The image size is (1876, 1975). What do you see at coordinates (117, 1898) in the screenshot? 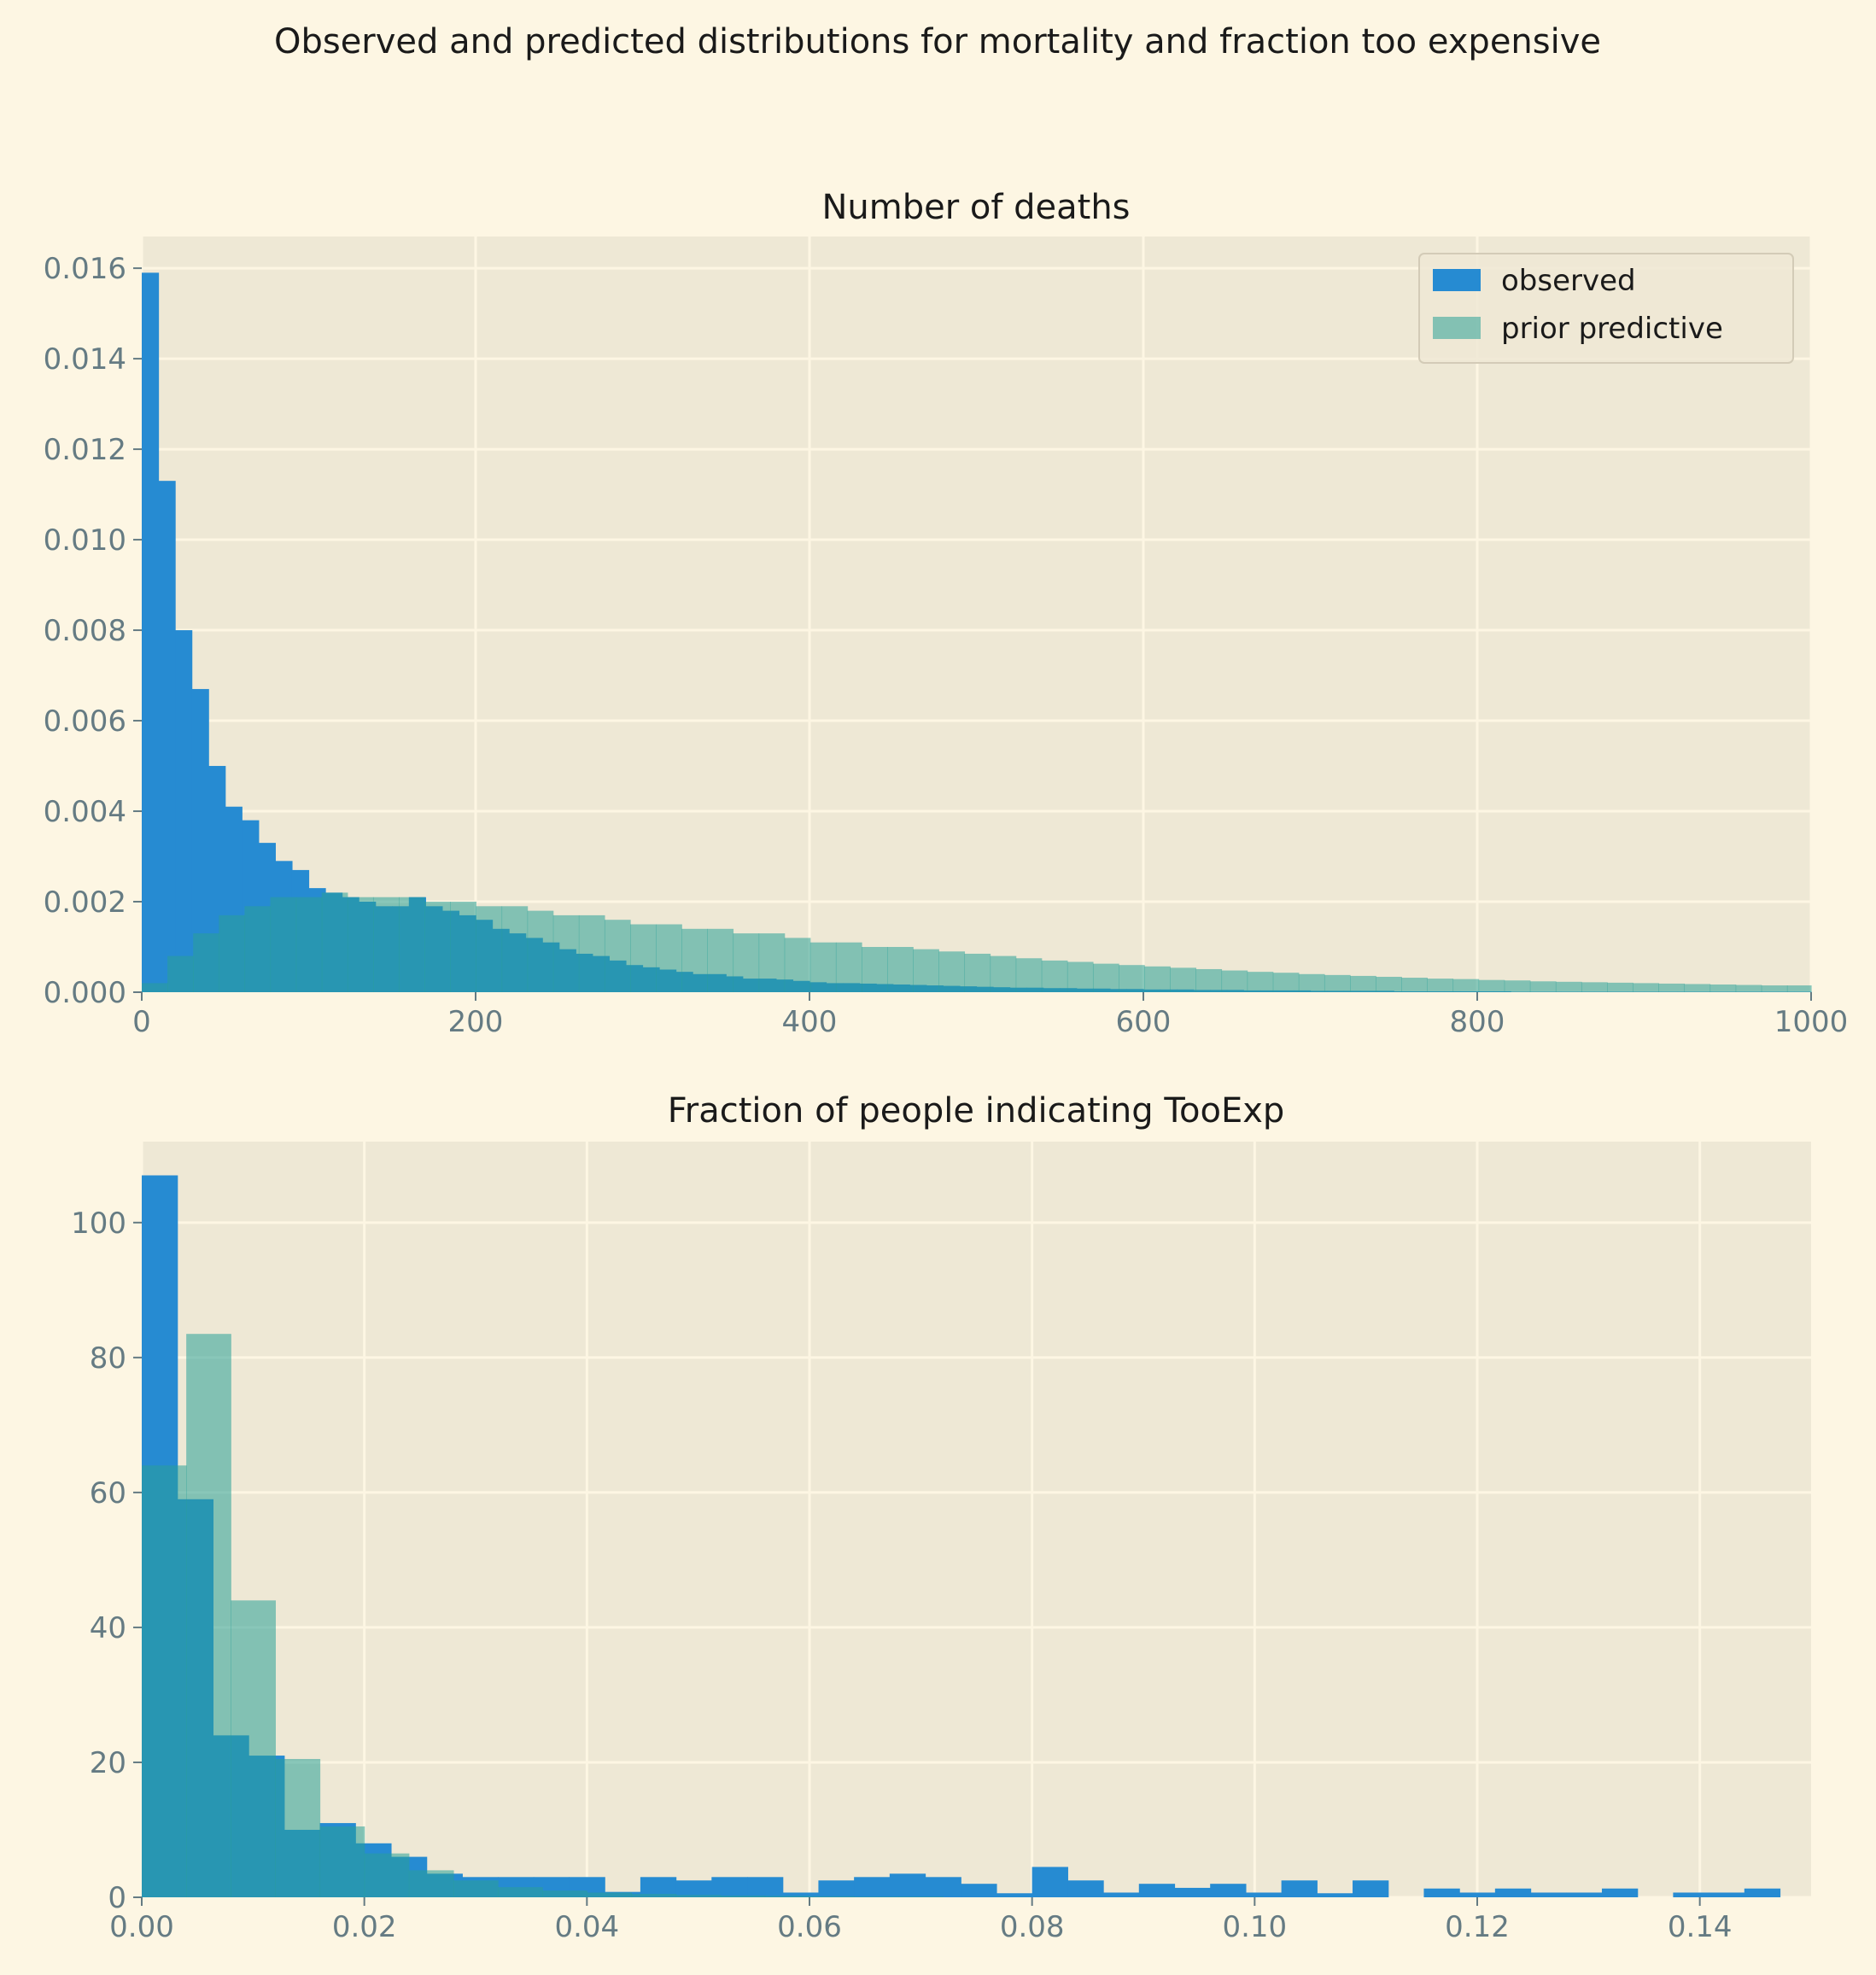
I see `y-tick-label: 0` at bounding box center [117, 1898].